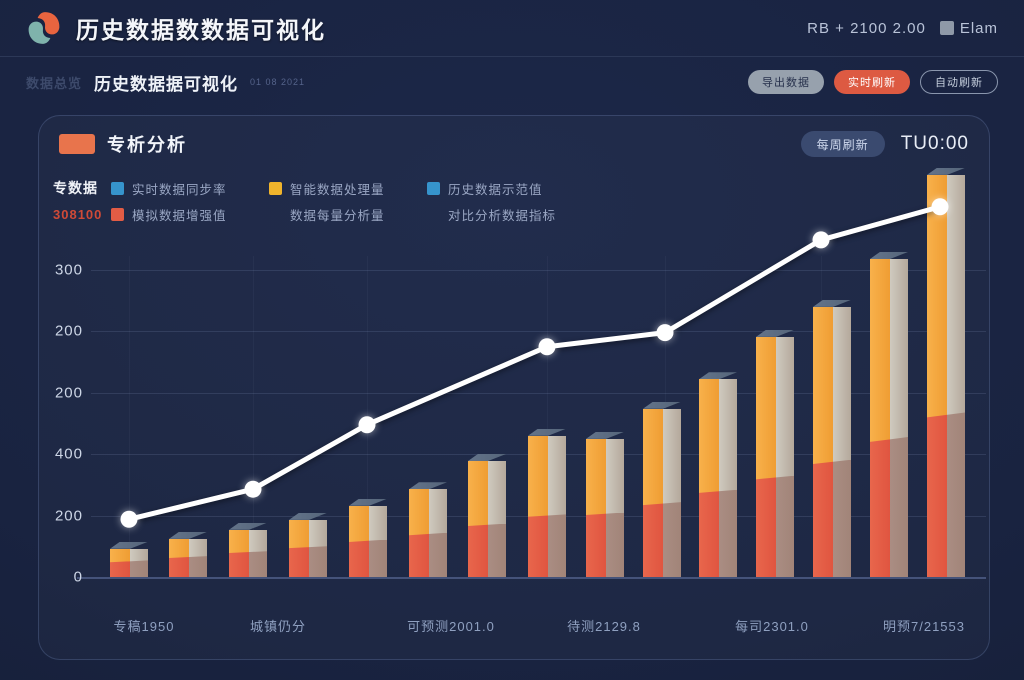 The height and width of the screenshot is (680, 1024). Describe the element at coordinates (117, 214) in the screenshot. I see `red-swatch-icon` at that location.